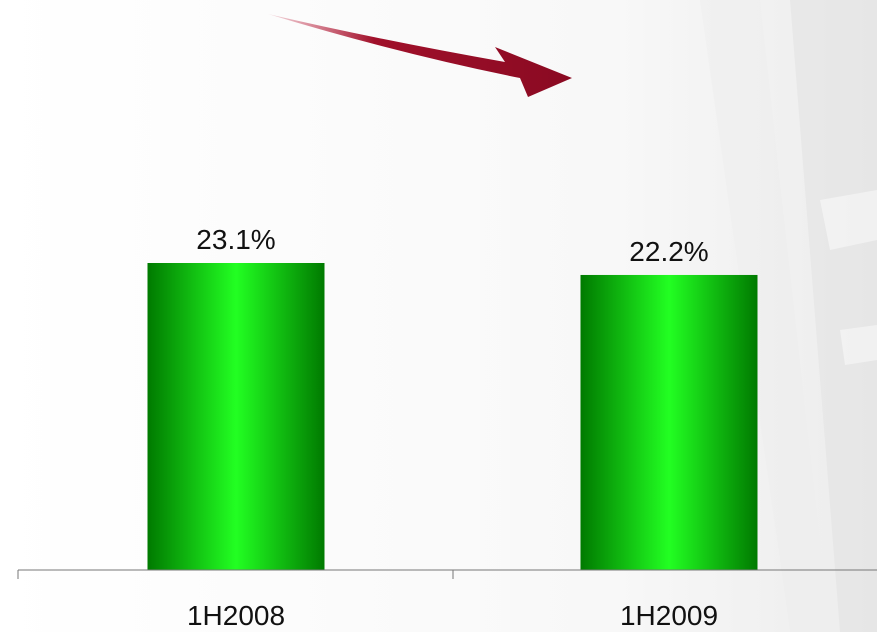 The width and height of the screenshot is (877, 632). Describe the element at coordinates (669, 615) in the screenshot. I see `x-tick-label: 1H2009` at that location.